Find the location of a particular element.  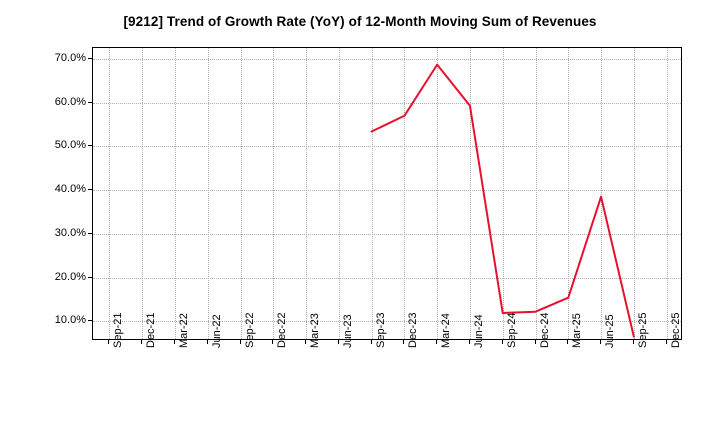

x-tick-label: Sep-24 is located at coordinates (511, 330).